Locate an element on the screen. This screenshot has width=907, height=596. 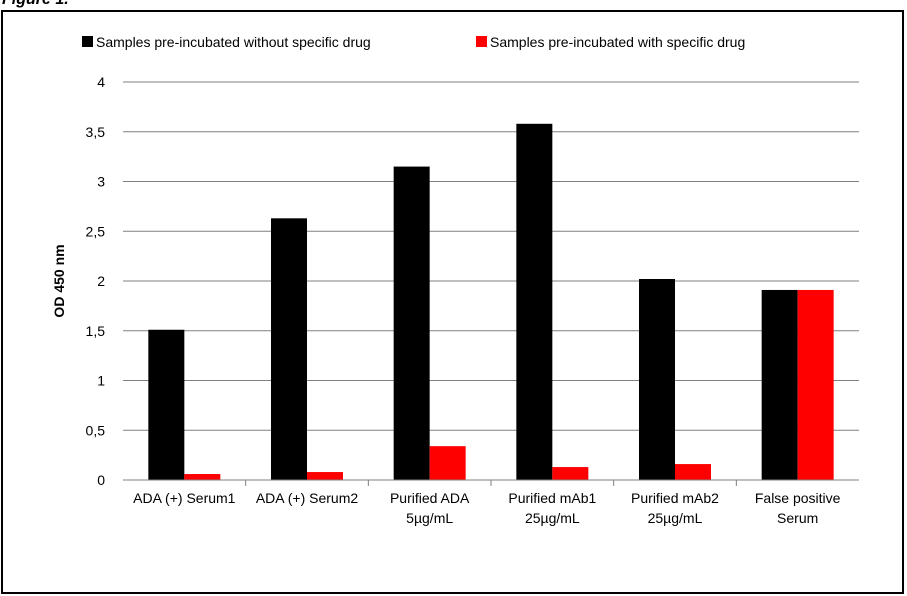
y-tick-label: 0,5 is located at coordinates (96, 430).